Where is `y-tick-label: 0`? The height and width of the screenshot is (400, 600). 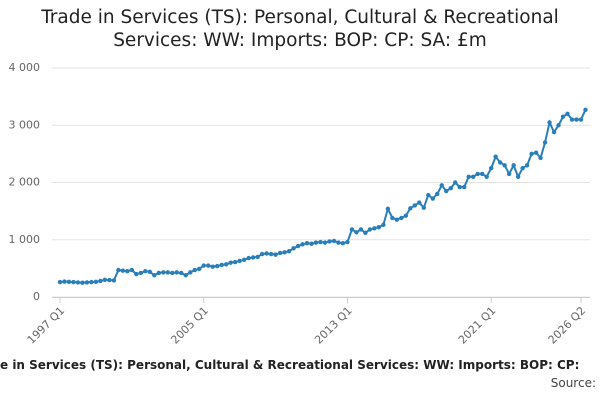
y-tick-label: 0 is located at coordinates (36, 296).